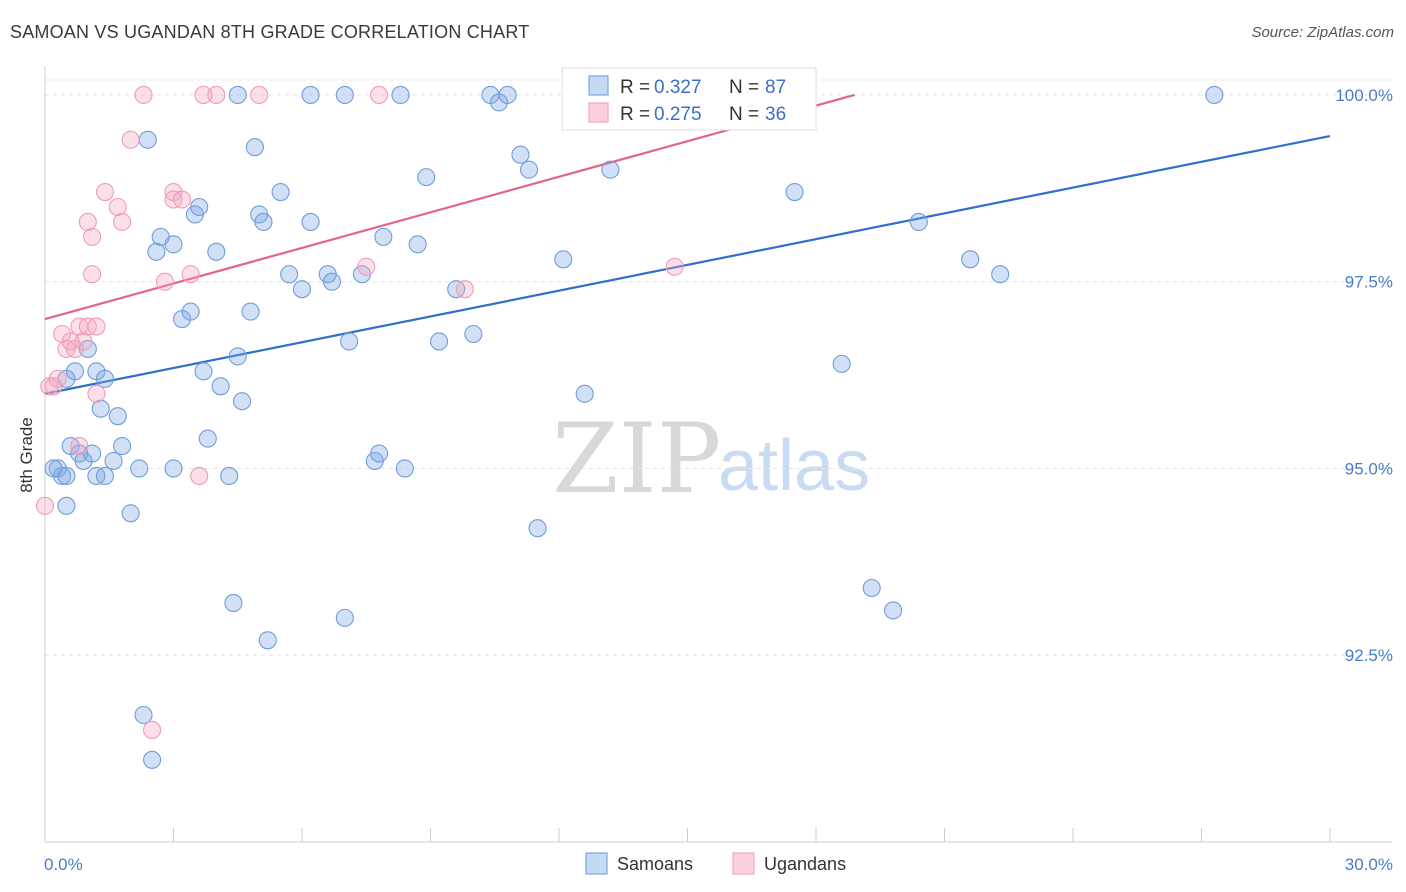  What do you see at coordinates (744, 87) in the screenshot?
I see `legend-samoans-n-label: N =` at bounding box center [744, 87].